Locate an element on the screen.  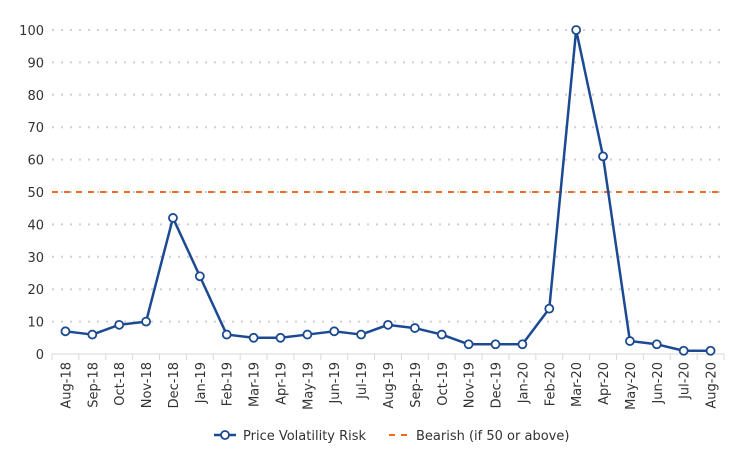
y-tick-label: 20 is located at coordinates (35, 290).